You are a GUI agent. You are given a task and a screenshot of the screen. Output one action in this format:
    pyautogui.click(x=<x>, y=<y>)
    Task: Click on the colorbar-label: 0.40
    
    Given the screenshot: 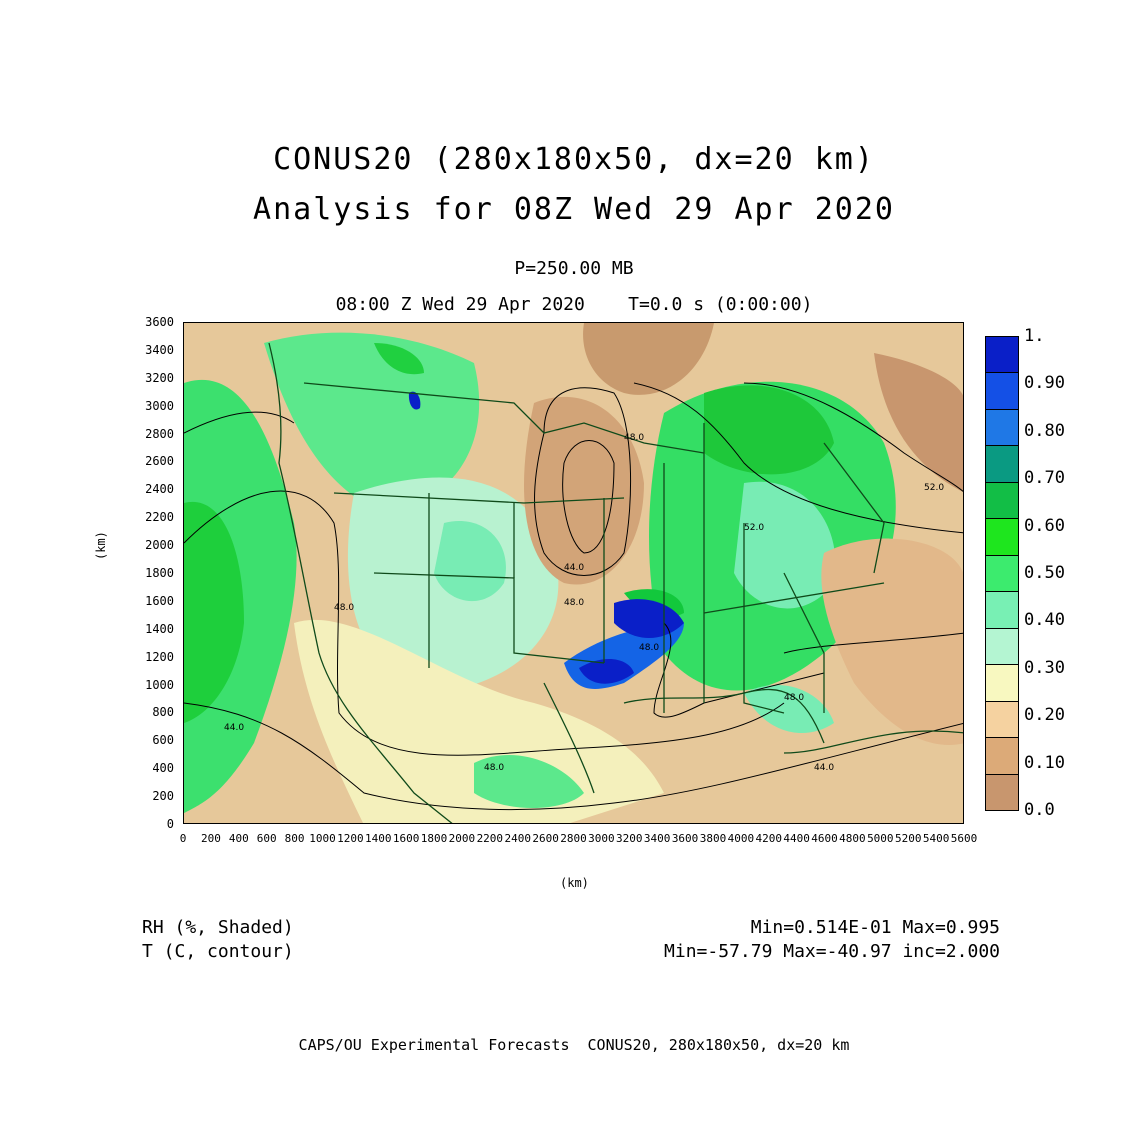 What is the action you would take?
    pyautogui.click(x=1044, y=620)
    